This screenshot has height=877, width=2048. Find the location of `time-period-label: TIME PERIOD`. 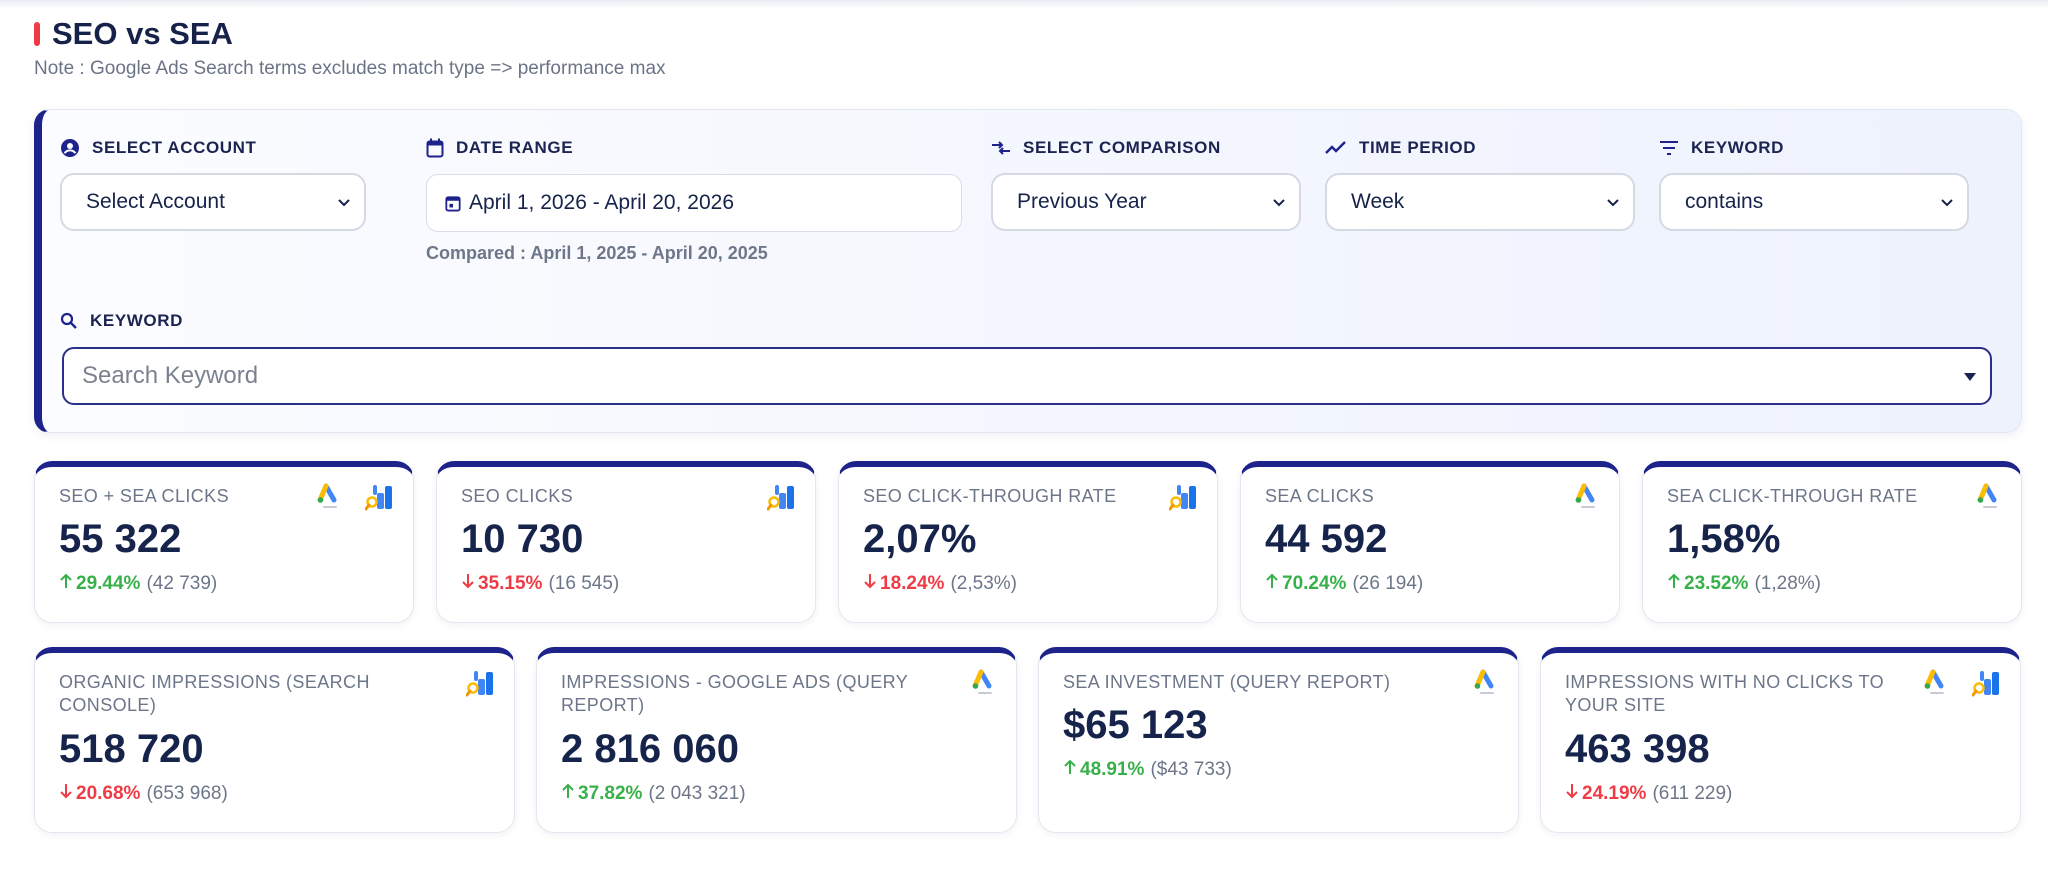

time-period-label: TIME PERIOD is located at coordinates (1400, 148).